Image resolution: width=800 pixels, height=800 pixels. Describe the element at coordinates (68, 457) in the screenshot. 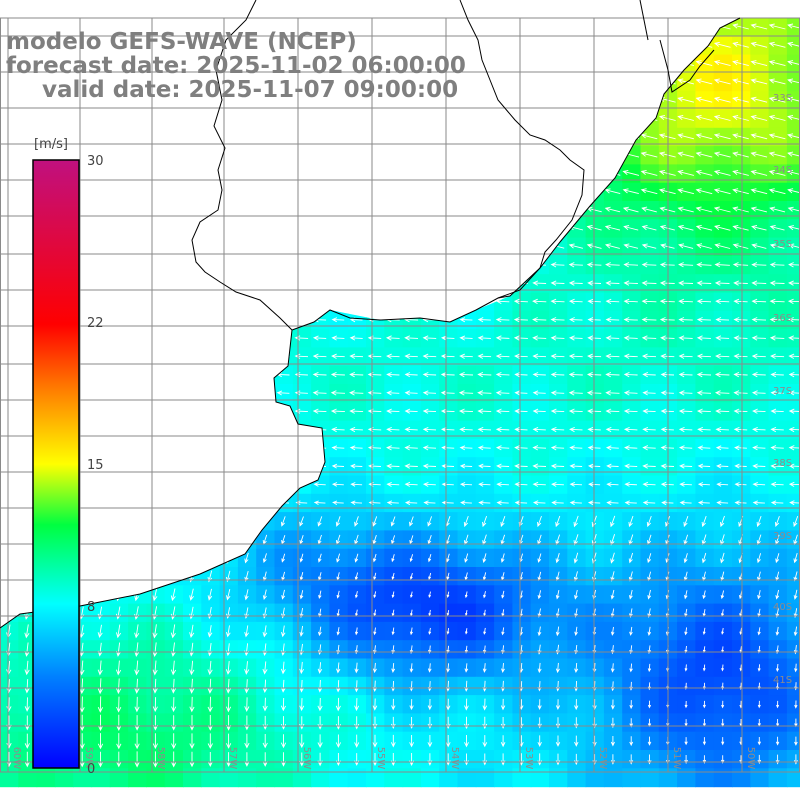

I see `colorbar: [m/s] 30 22 15 8 0` at that location.